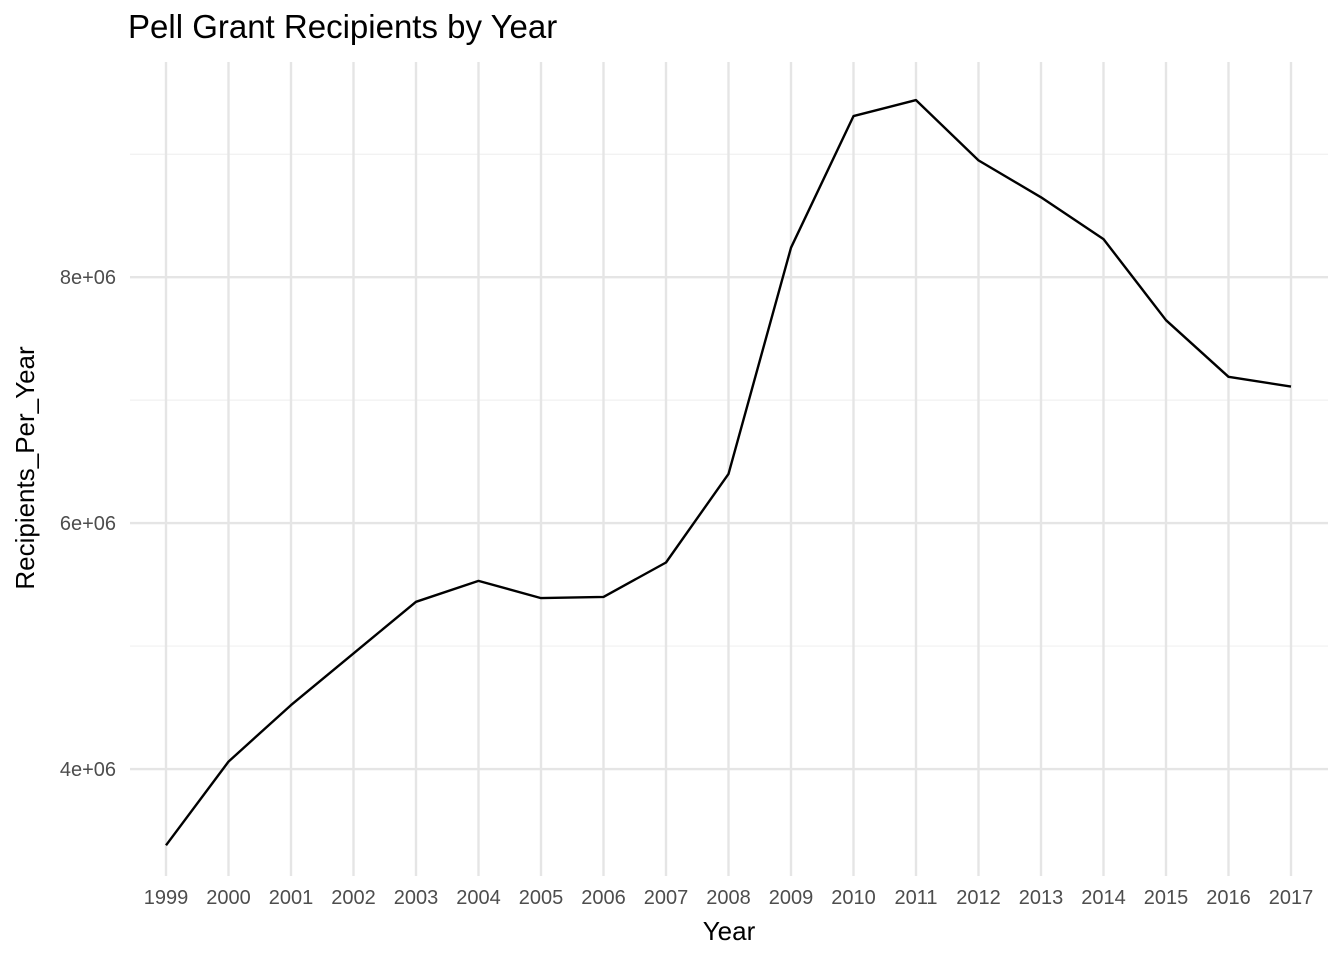 The image size is (1344, 960). What do you see at coordinates (729, 931) in the screenshot?
I see `x-axis-title: Year` at bounding box center [729, 931].